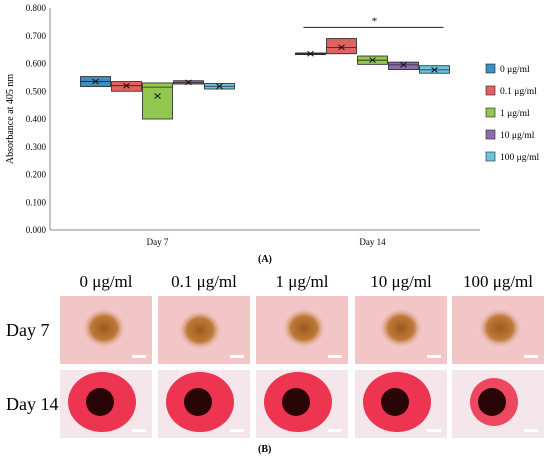  I want to click on x-tick-label: Day 7, so click(158, 242).